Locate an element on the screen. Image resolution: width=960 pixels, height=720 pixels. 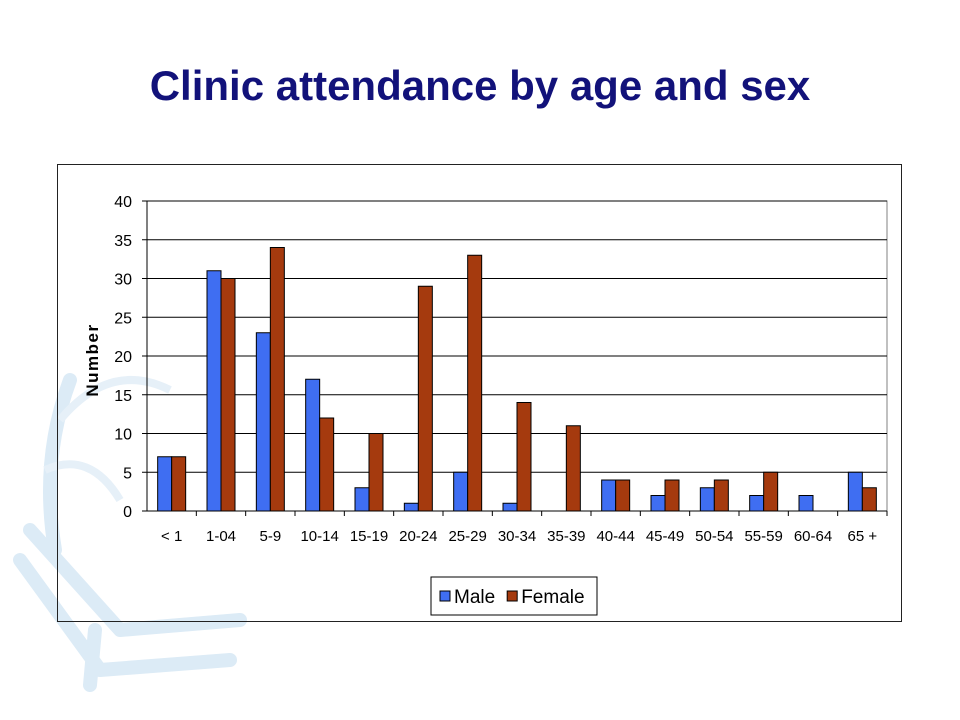
y-tick-label: 25 is located at coordinates (123, 318).